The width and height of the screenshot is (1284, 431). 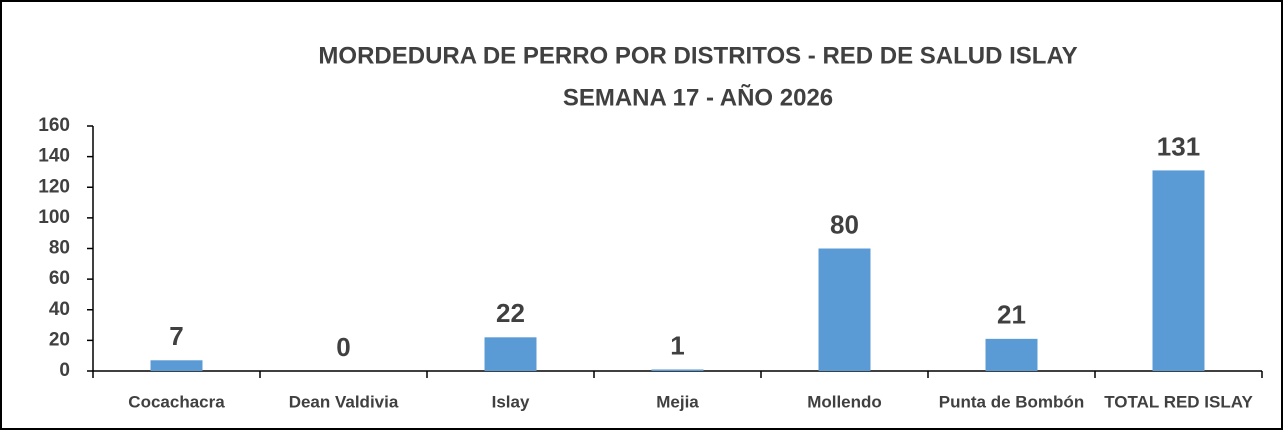 What do you see at coordinates (54, 125) in the screenshot?
I see `y-tick-label: 160` at bounding box center [54, 125].